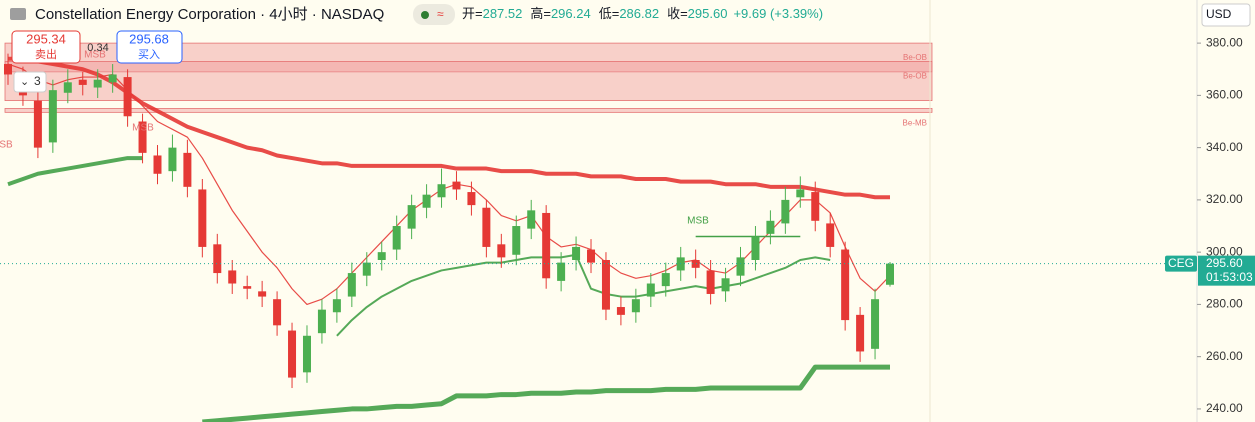 The width and height of the screenshot is (1255, 422). What do you see at coordinates (540, 13) in the screenshot?
I see `ohlc-label: 高=` at bounding box center [540, 13].